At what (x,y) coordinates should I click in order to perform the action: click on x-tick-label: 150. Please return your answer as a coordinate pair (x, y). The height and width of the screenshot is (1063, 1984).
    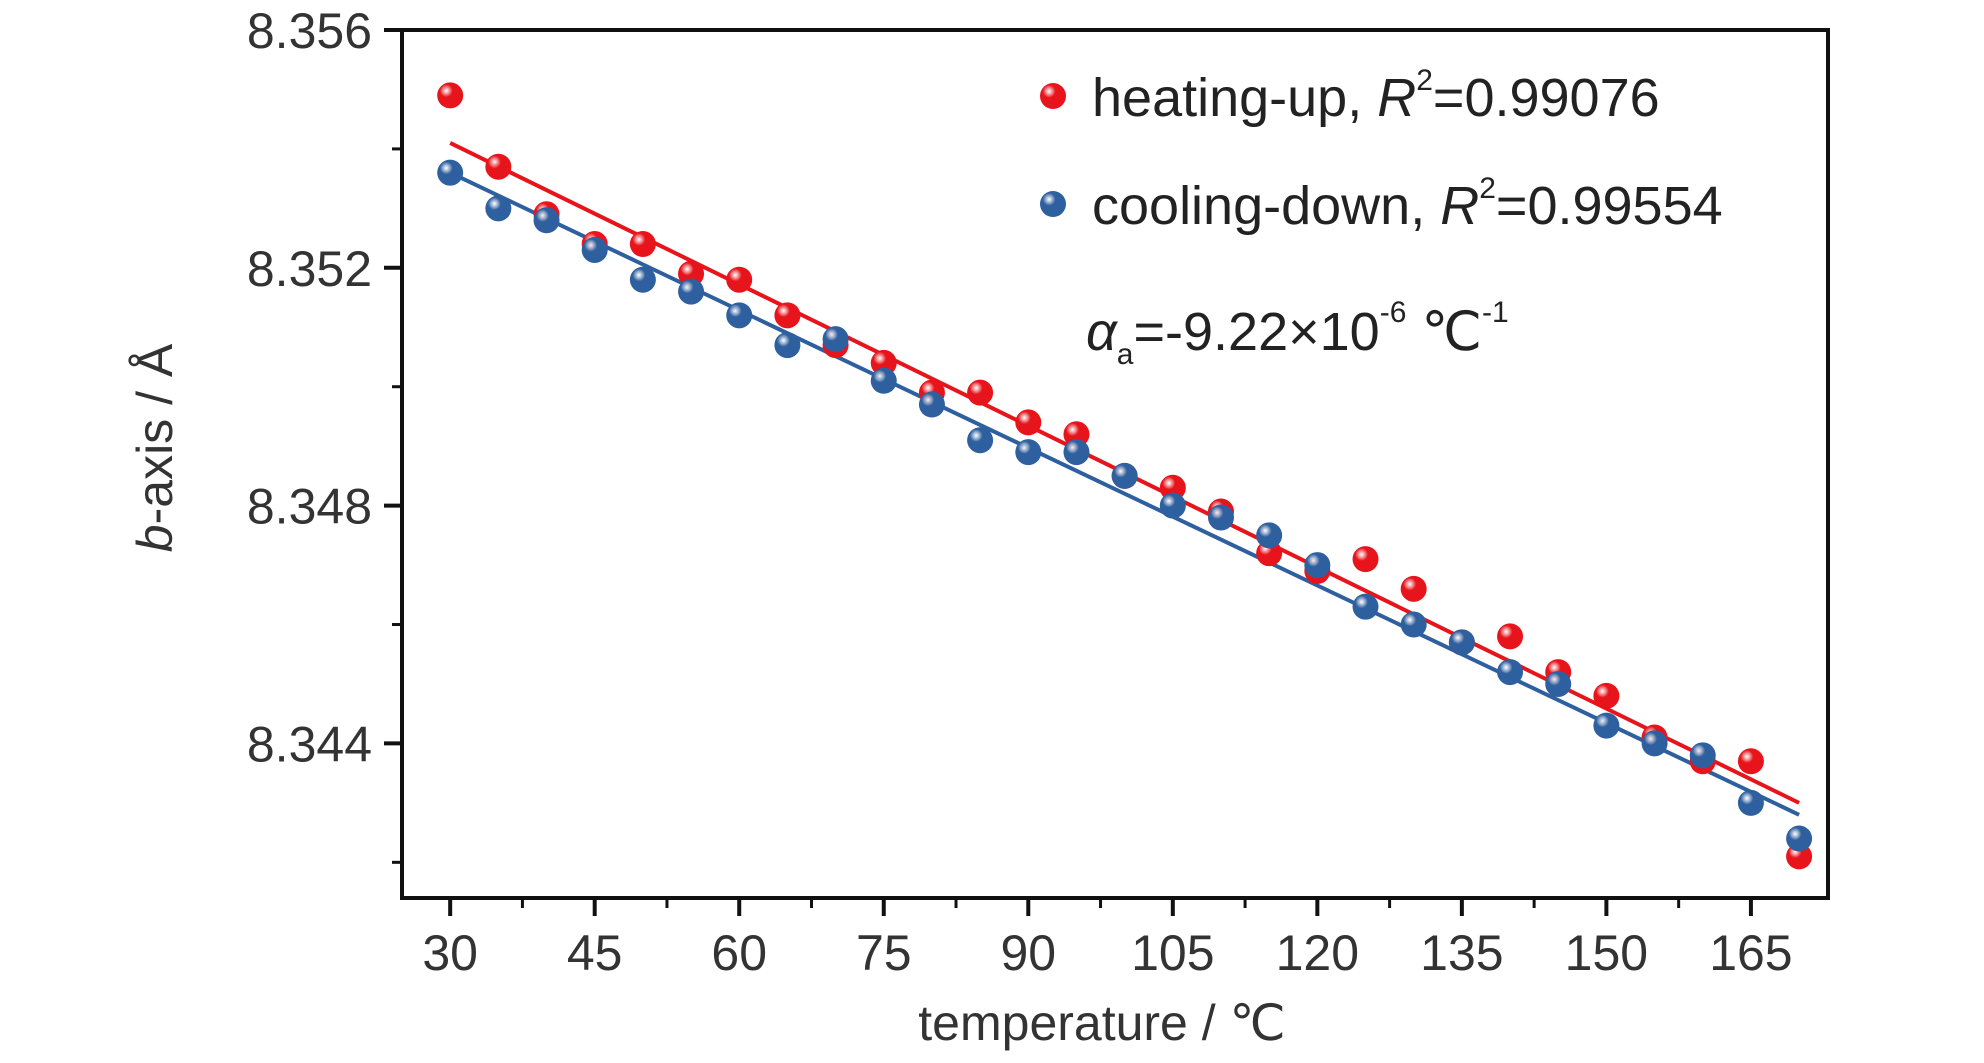
    Looking at the image, I should click on (1606, 953).